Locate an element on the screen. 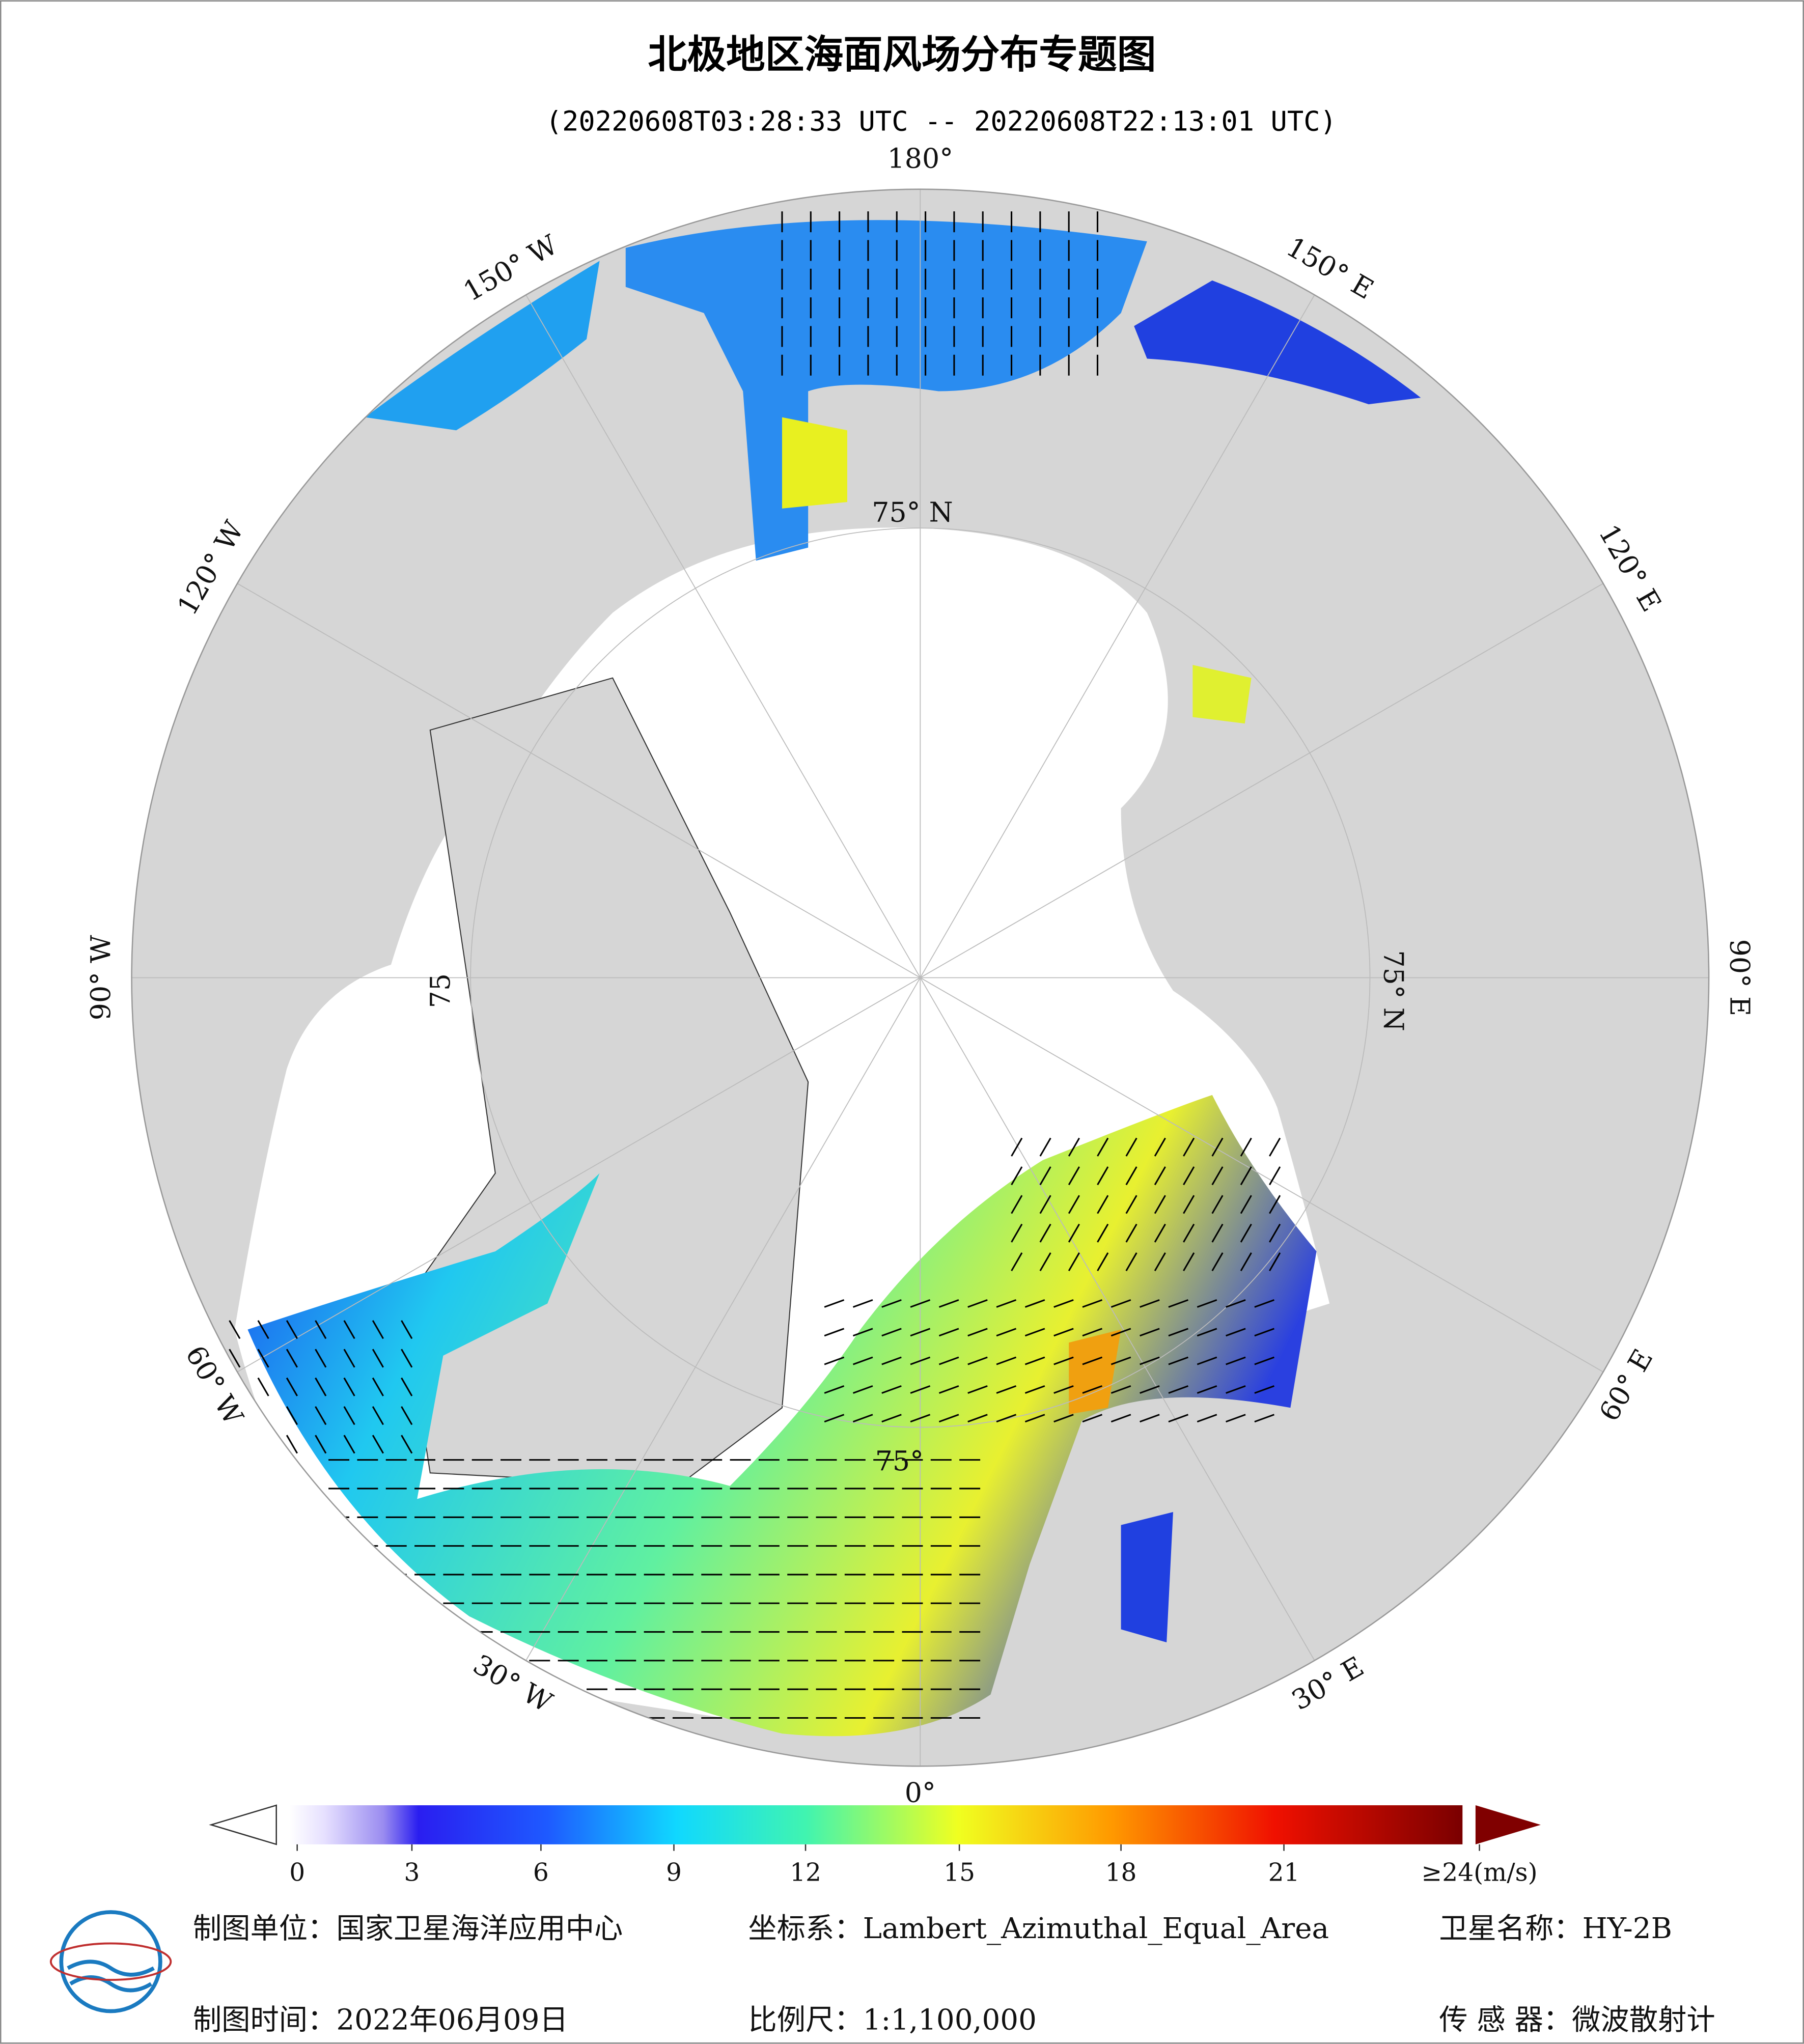 The width and height of the screenshot is (1804, 2044). colorbar-tick-label: 21 is located at coordinates (1284, 1873).